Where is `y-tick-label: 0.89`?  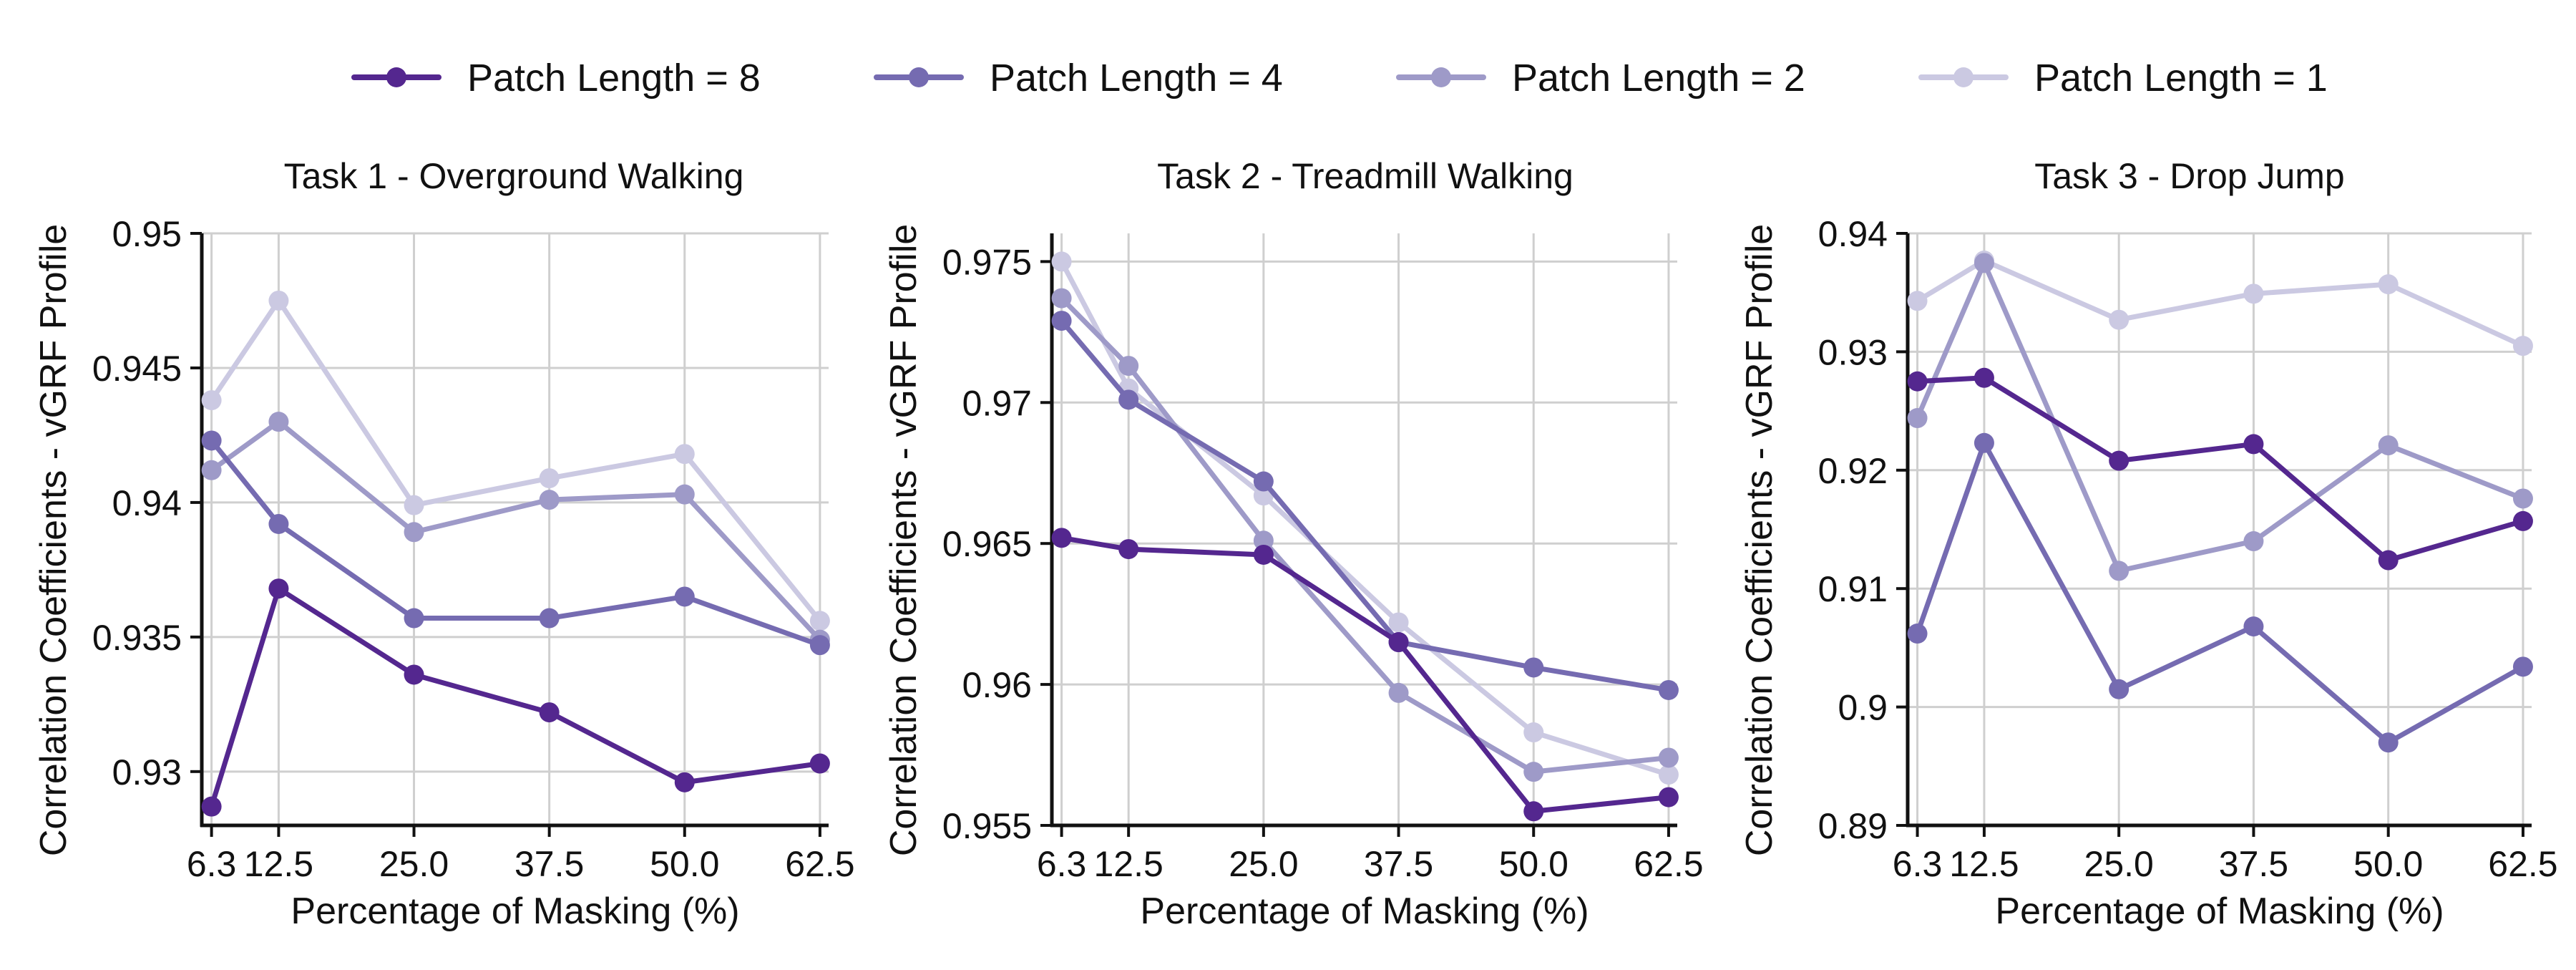 y-tick-label: 0.89 is located at coordinates (1853, 826).